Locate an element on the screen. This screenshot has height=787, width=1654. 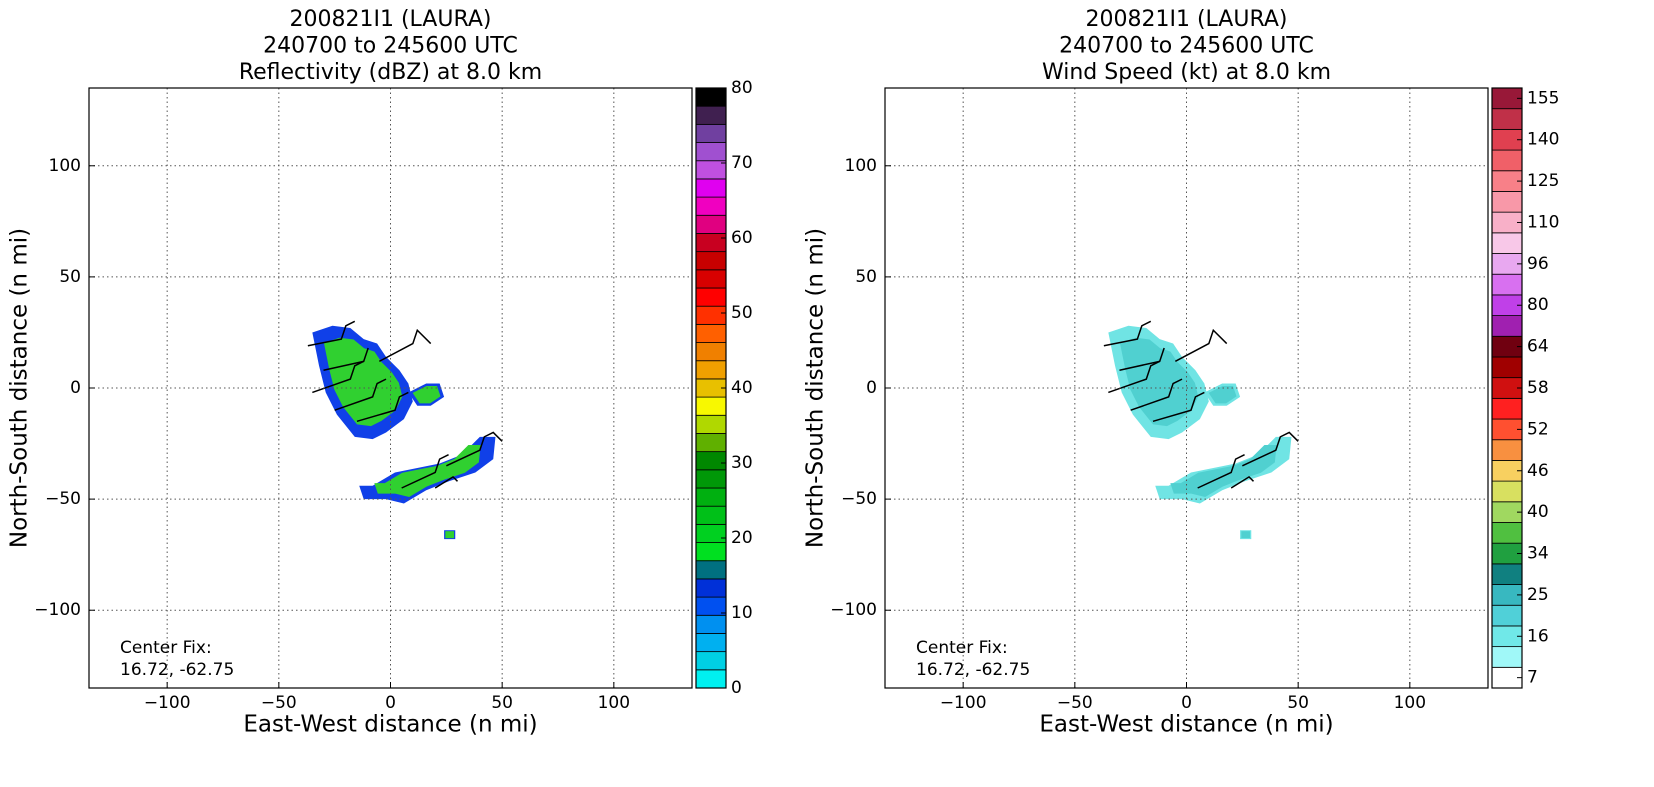
chart-title: 240700 to 245600 UTC is located at coordinates (390, 46).